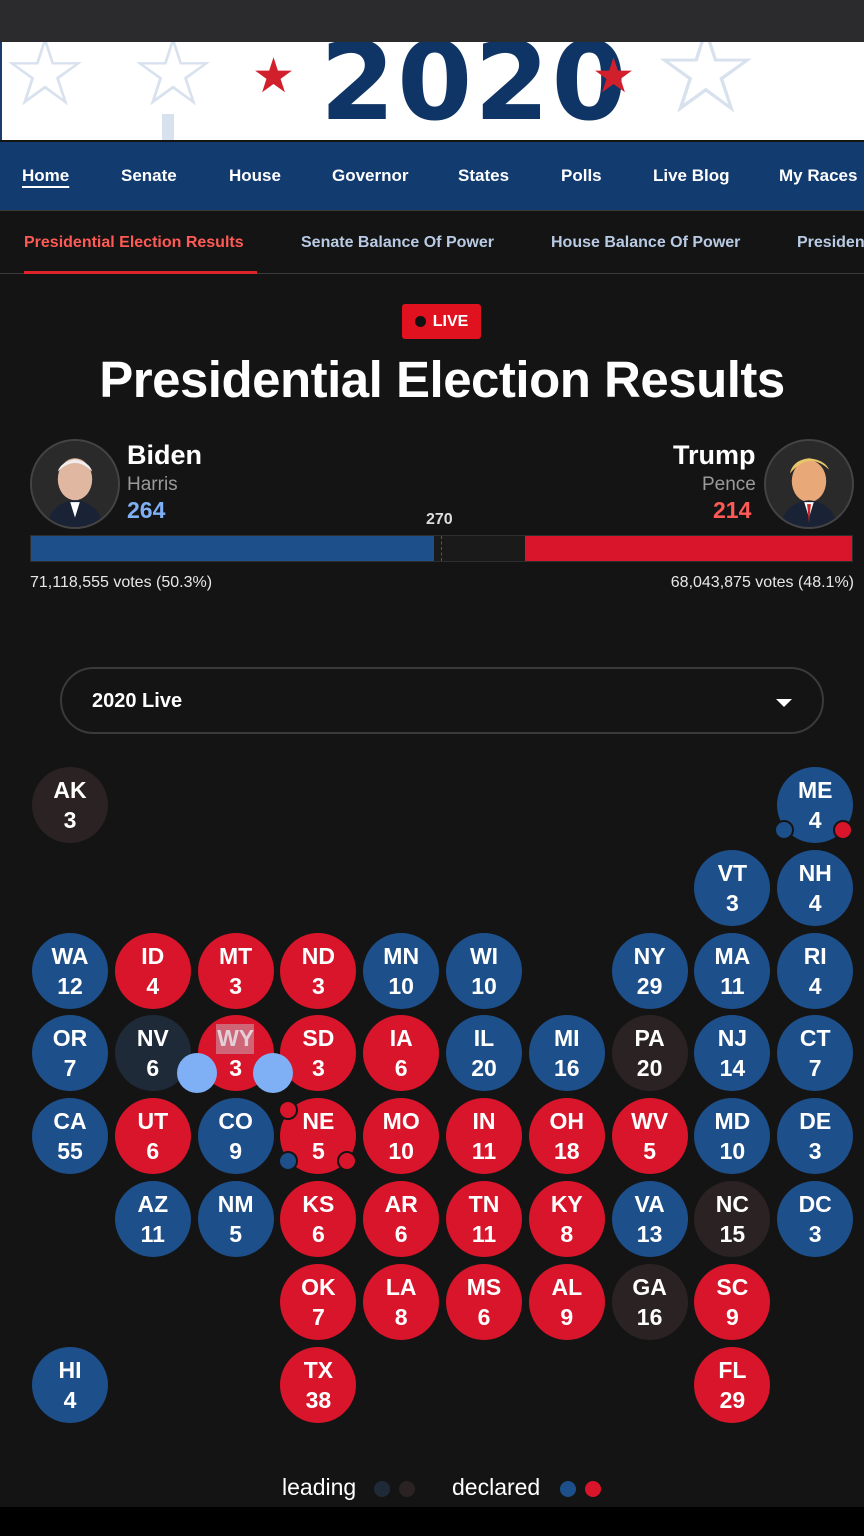 This screenshot has width=864, height=1536. I want to click on tab-senate-balance: Senate Balance Of Power, so click(397, 242).